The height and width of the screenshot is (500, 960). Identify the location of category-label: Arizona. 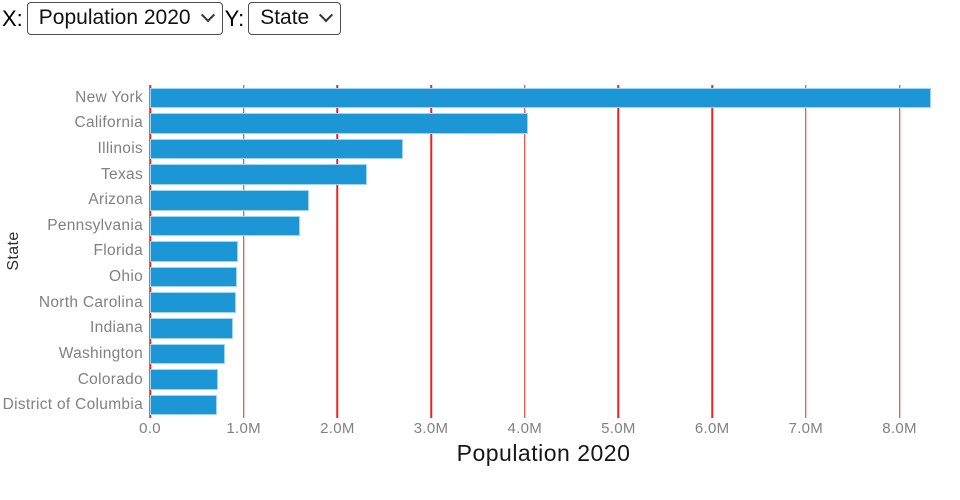
(115, 200).